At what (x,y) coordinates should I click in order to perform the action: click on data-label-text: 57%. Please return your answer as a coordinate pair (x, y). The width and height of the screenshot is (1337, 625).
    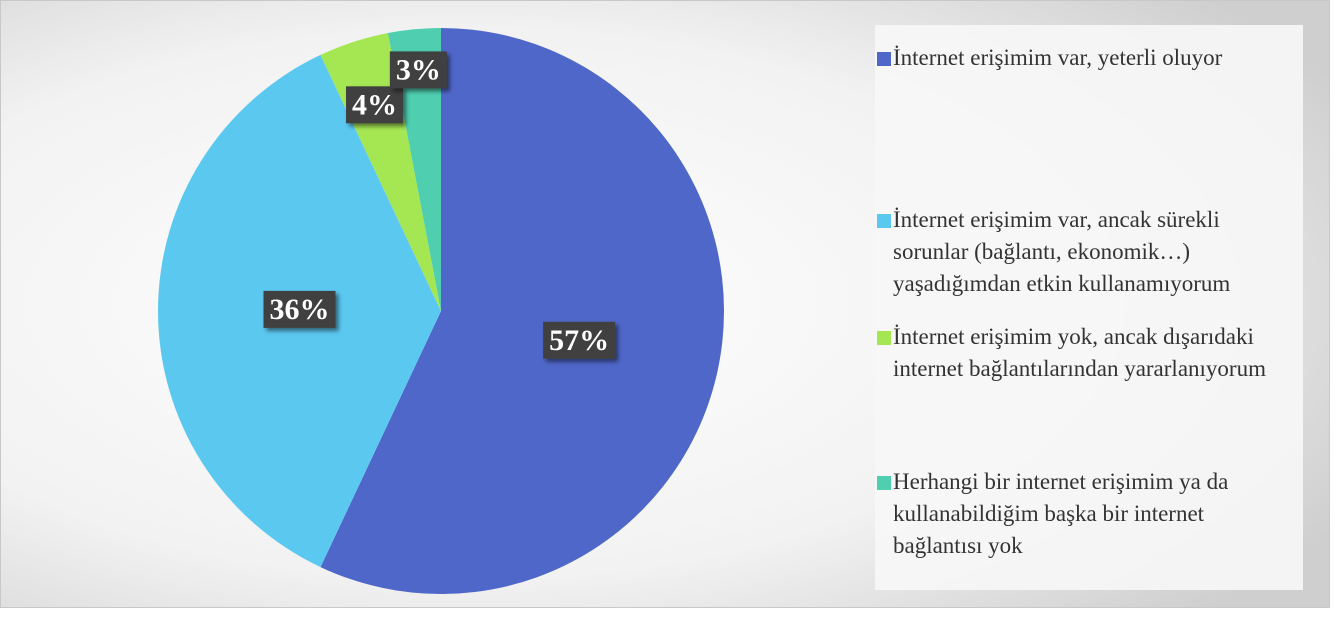
    Looking at the image, I should click on (579, 340).